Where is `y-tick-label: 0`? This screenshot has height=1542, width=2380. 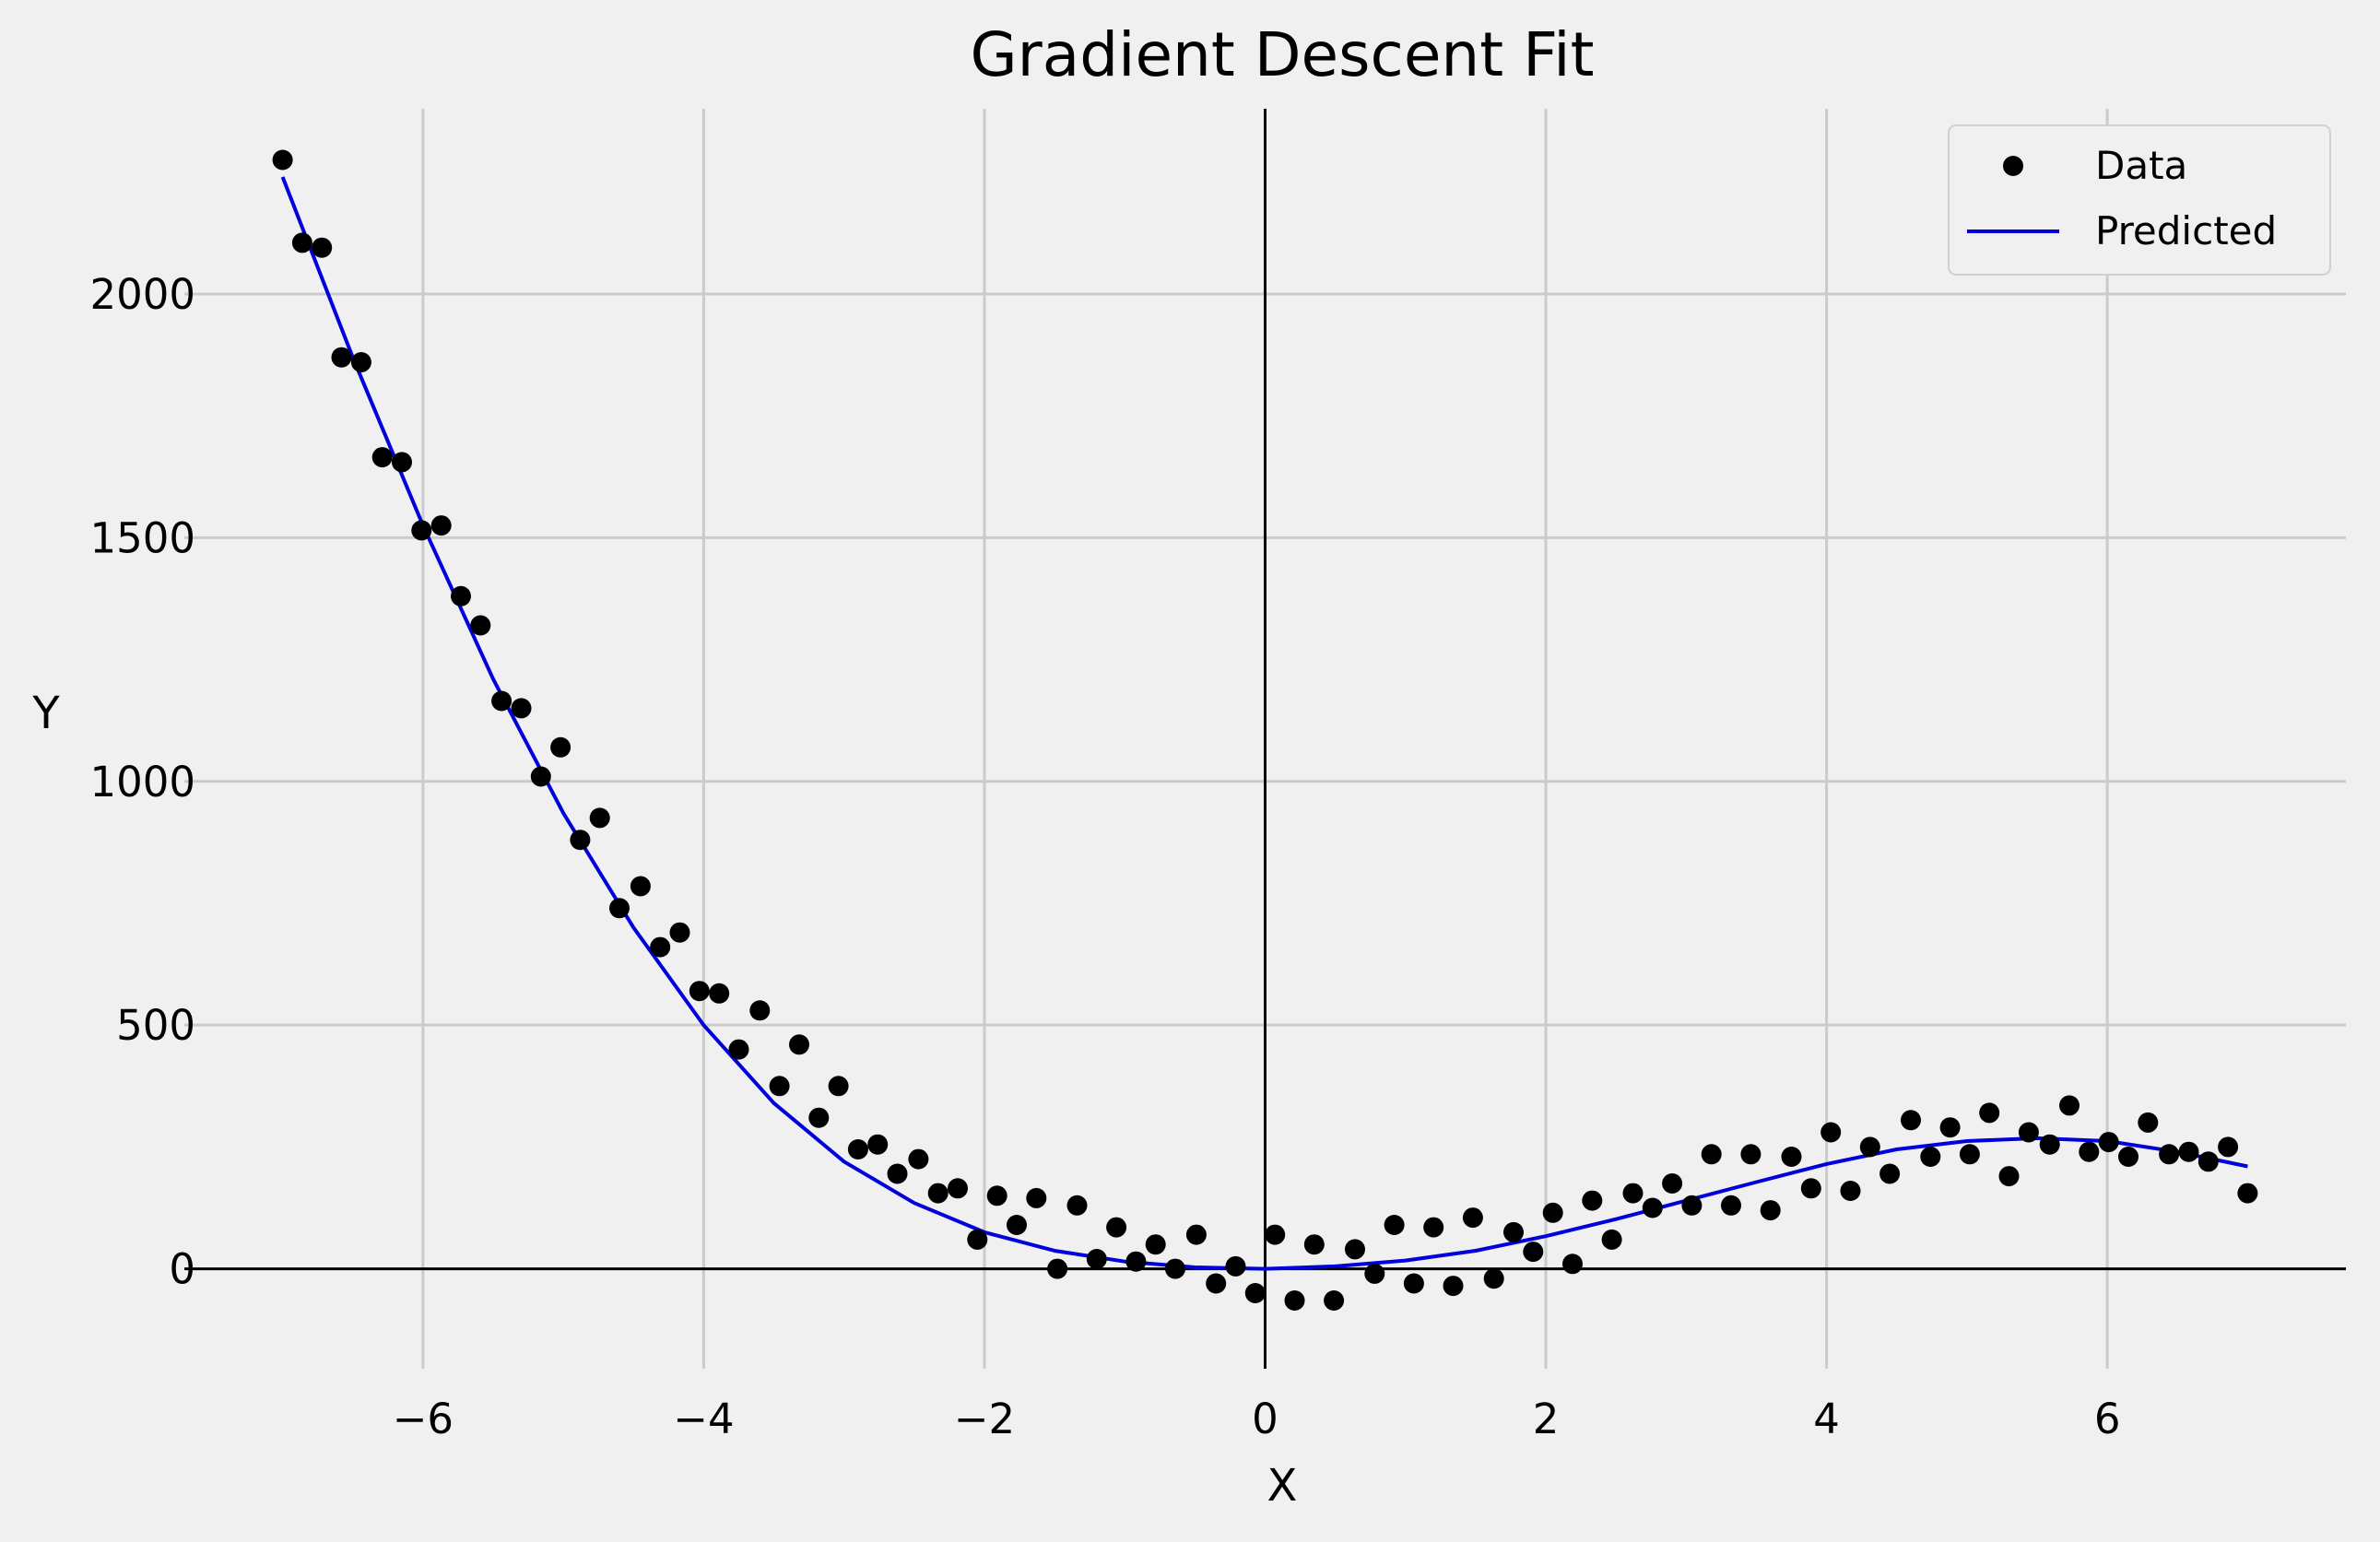 y-tick-label: 0 is located at coordinates (182, 1269).